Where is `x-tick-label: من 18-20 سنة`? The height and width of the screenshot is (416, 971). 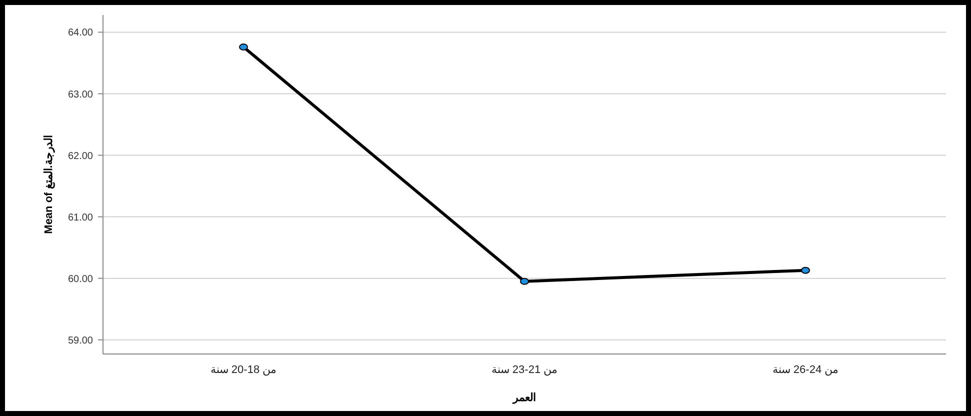 x-tick-label: من 18-20 سنة is located at coordinates (243, 370).